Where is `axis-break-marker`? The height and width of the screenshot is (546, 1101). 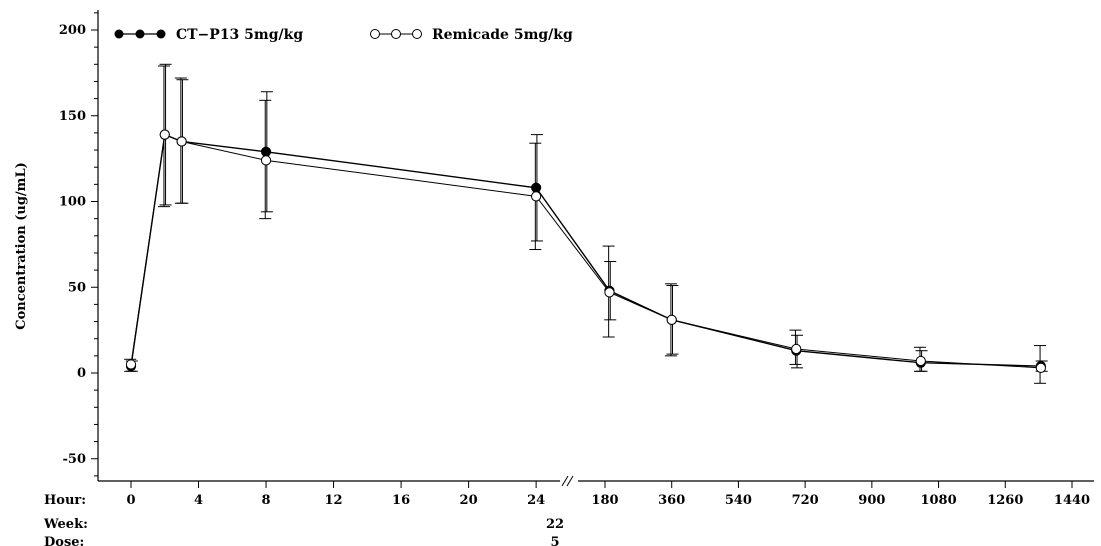 axis-break-marker is located at coordinates (567, 481).